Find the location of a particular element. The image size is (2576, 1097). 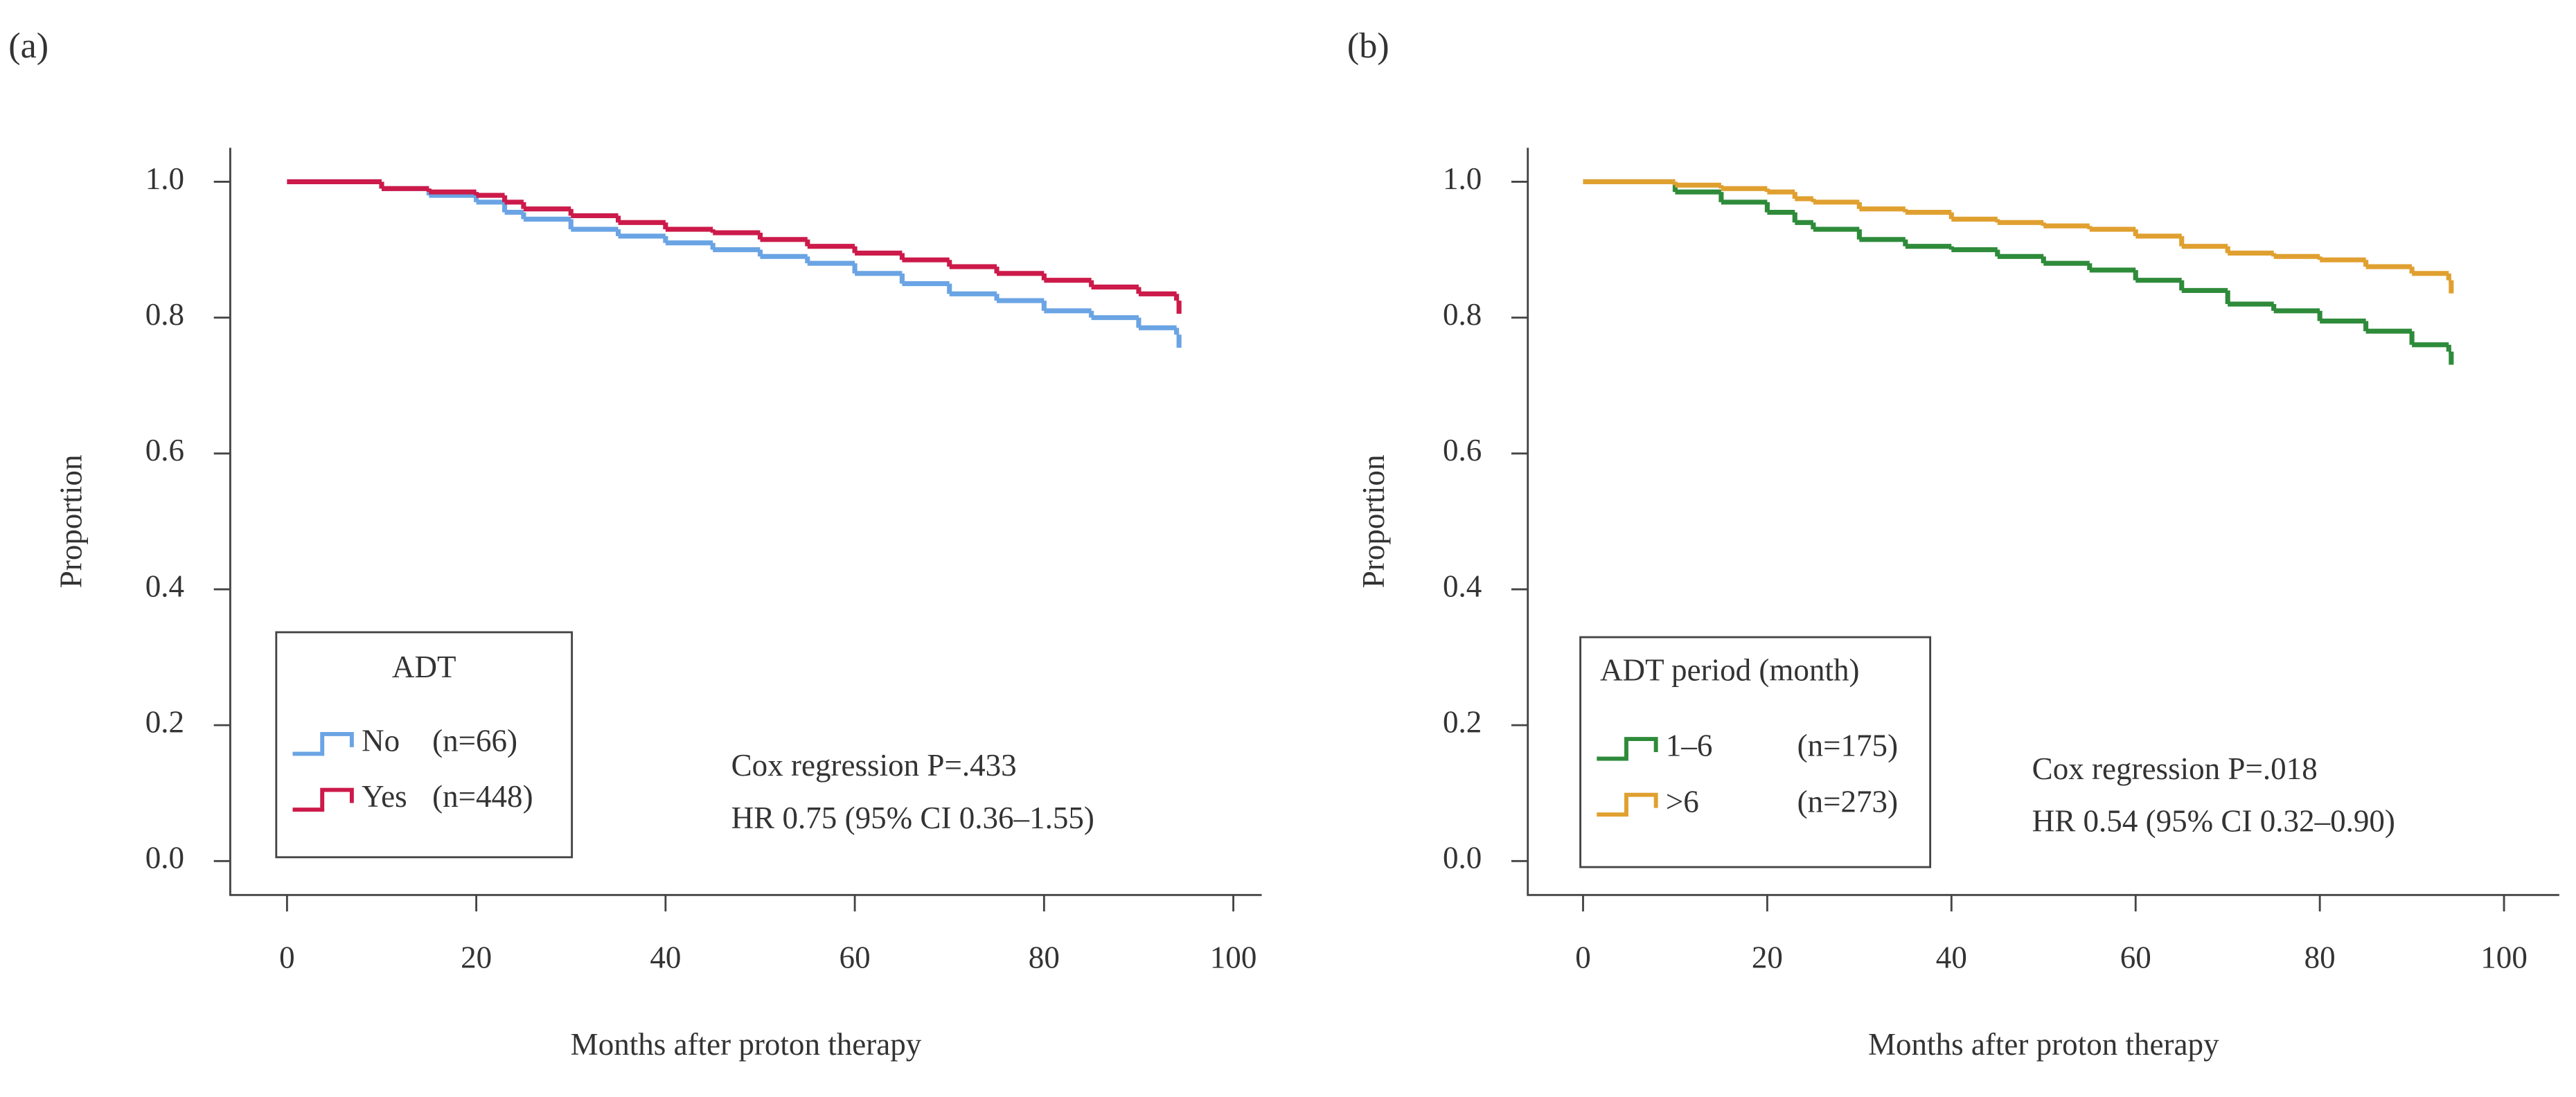

panel-label: (b) is located at coordinates (1368, 46).